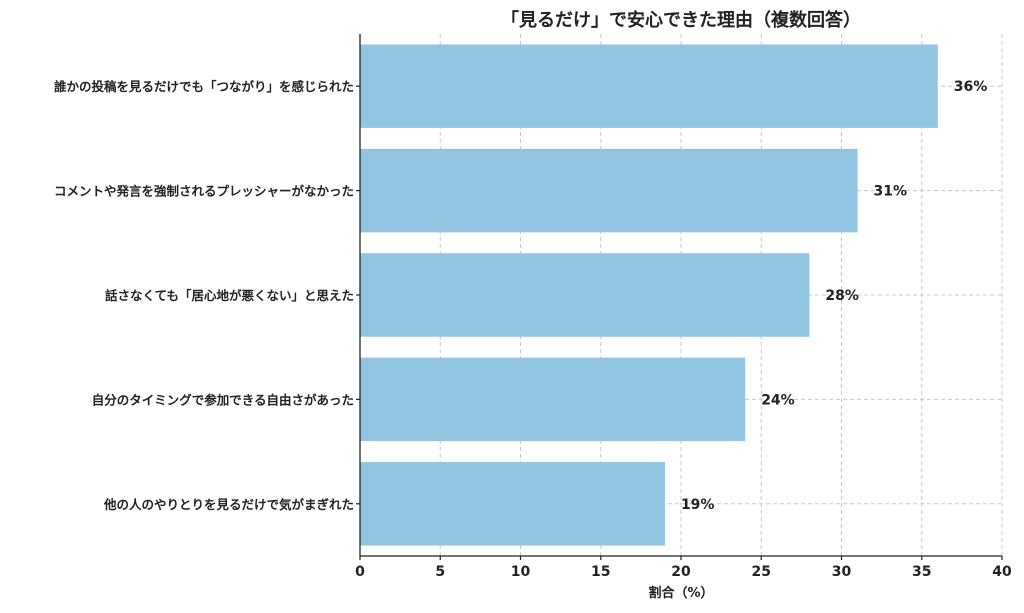 The height and width of the screenshot is (613, 1024). What do you see at coordinates (681, 20) in the screenshot?
I see `chart-title: 「見るだけ」で安心できた理由（複数回答）` at bounding box center [681, 20].